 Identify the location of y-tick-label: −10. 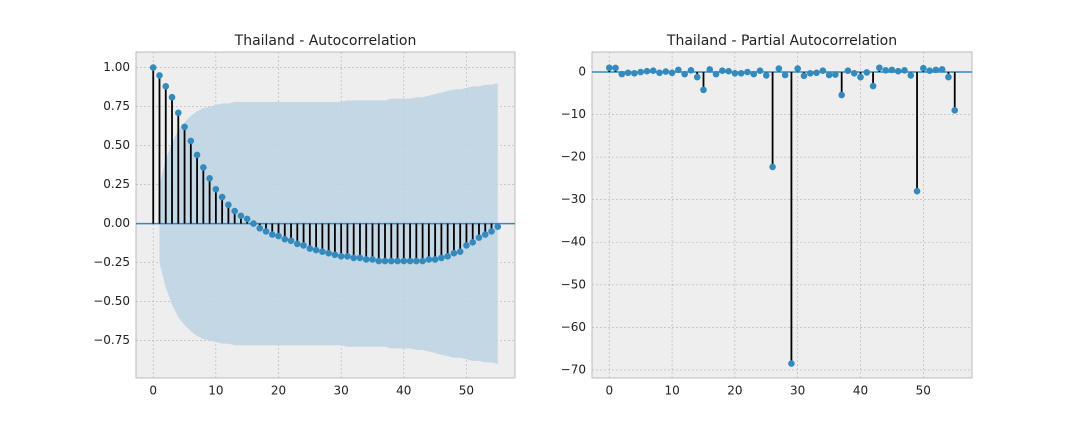
(573, 114).